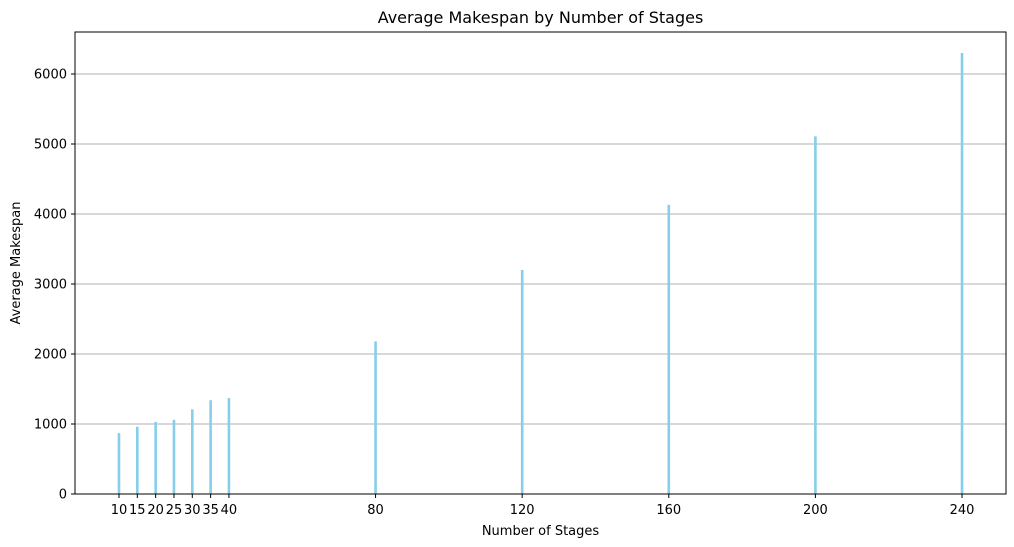 Image resolution: width=1014 pixels, height=547 pixels. Describe the element at coordinates (50, 285) in the screenshot. I see `y-tick-label: 3000` at that location.